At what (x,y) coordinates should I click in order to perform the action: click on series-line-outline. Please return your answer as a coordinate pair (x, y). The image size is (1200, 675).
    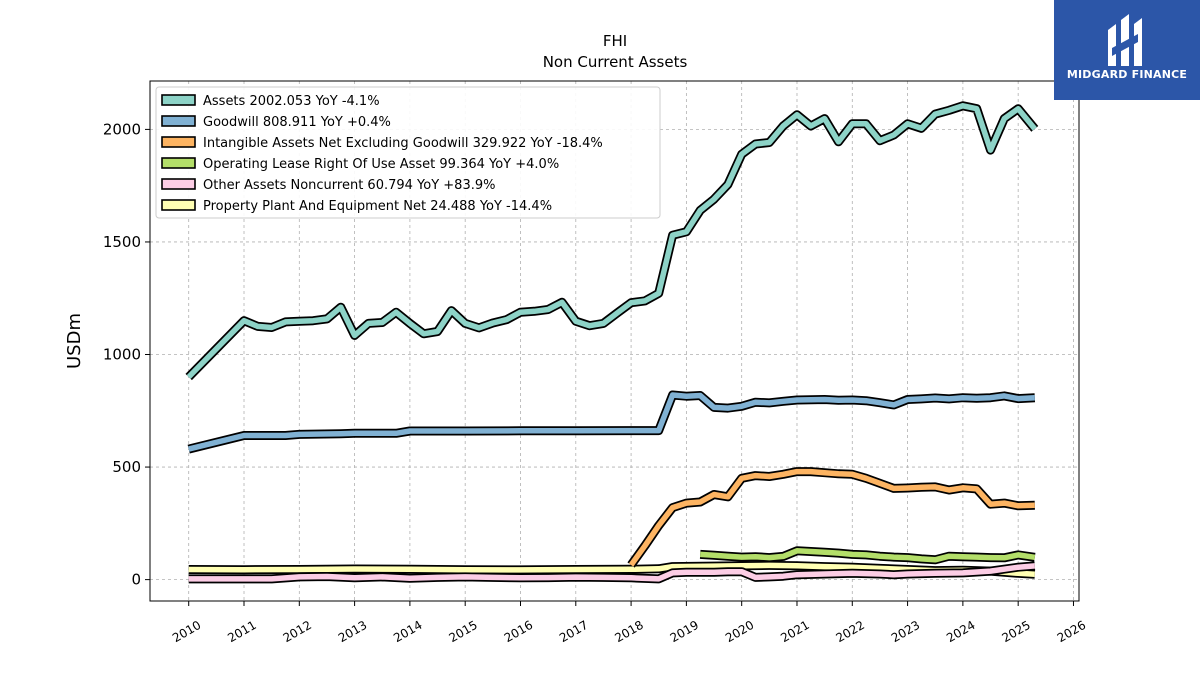
    Looking at the image, I should click on (611, 422).